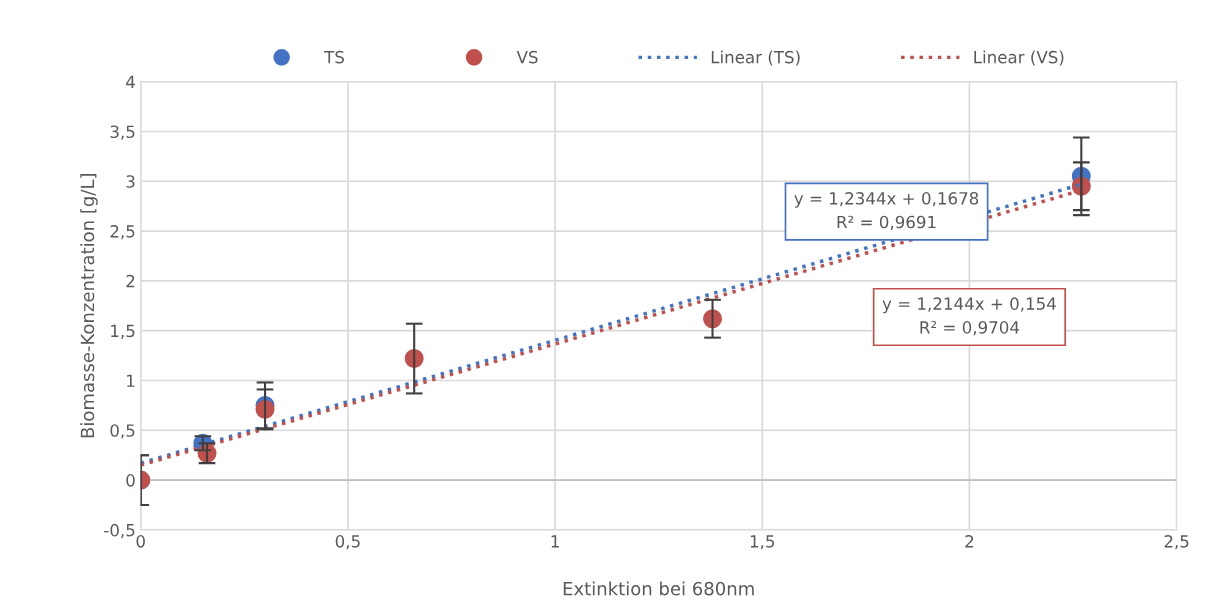  What do you see at coordinates (122, 232) in the screenshot?
I see `y-tick-label: 2,5` at bounding box center [122, 232].